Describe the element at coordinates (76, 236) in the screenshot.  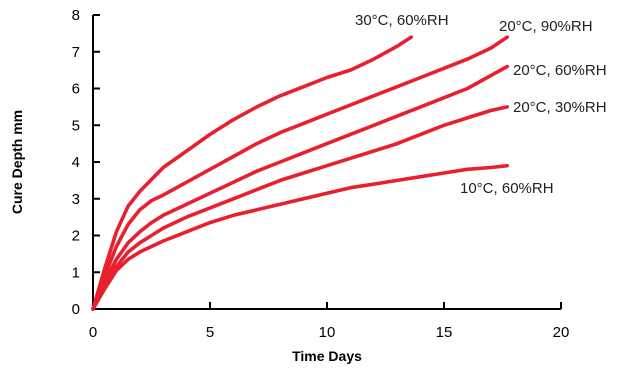
I see `y-tick-label: 2` at that location.